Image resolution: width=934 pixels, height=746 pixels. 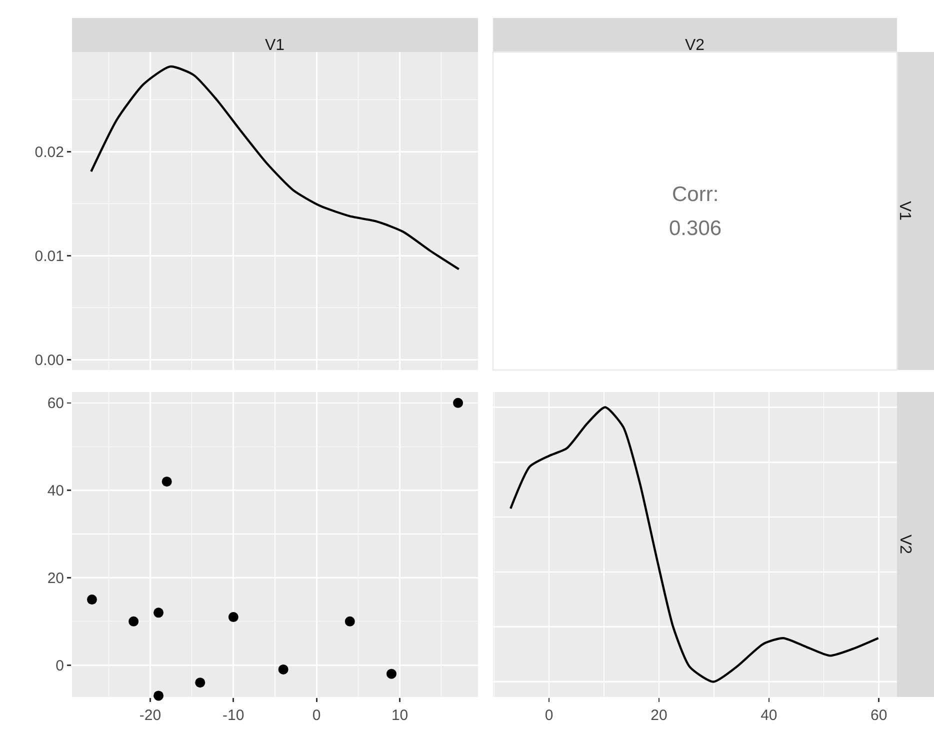 What do you see at coordinates (60, 665) in the screenshot?
I see `y-tick-label: 0` at bounding box center [60, 665].